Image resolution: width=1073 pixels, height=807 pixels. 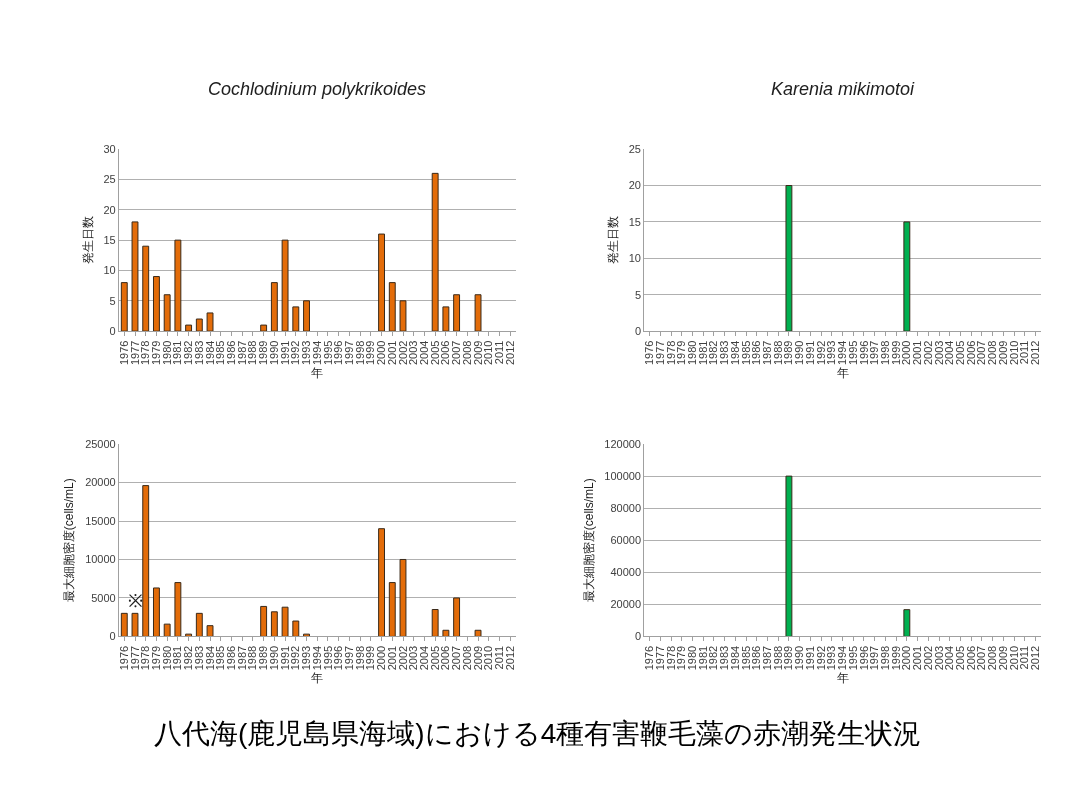 What do you see at coordinates (831, 353) in the screenshot?
I see `x-tick-label: 1993` at bounding box center [831, 353].